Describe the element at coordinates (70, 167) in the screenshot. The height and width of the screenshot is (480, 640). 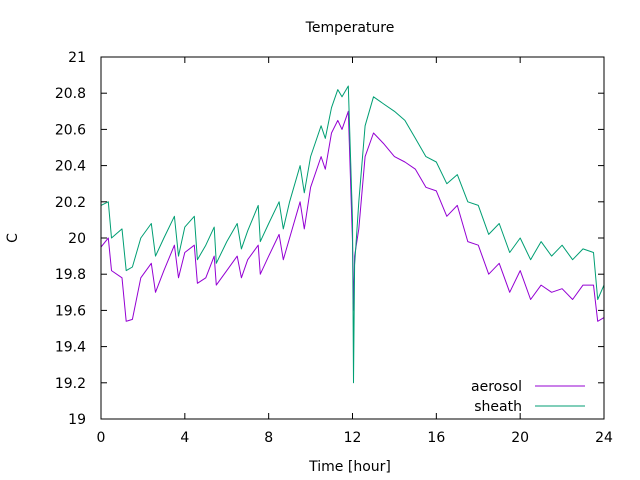
I see `y-tick-label: 20.4` at that location.